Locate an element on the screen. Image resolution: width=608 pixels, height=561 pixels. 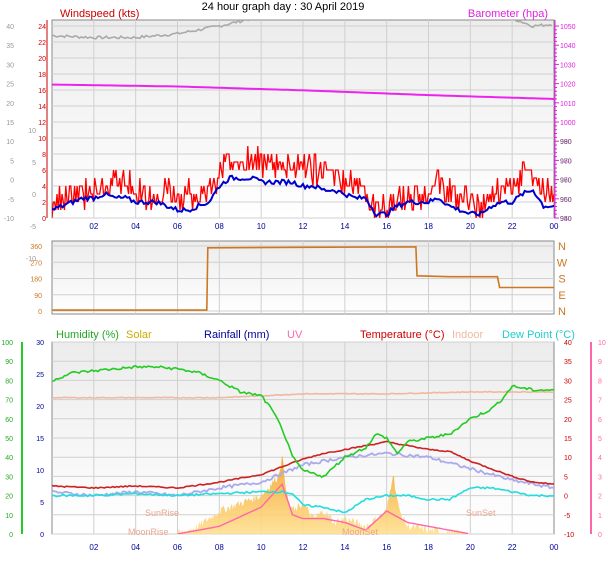
humidity-tick-label: 90 is located at coordinates (9, 362).